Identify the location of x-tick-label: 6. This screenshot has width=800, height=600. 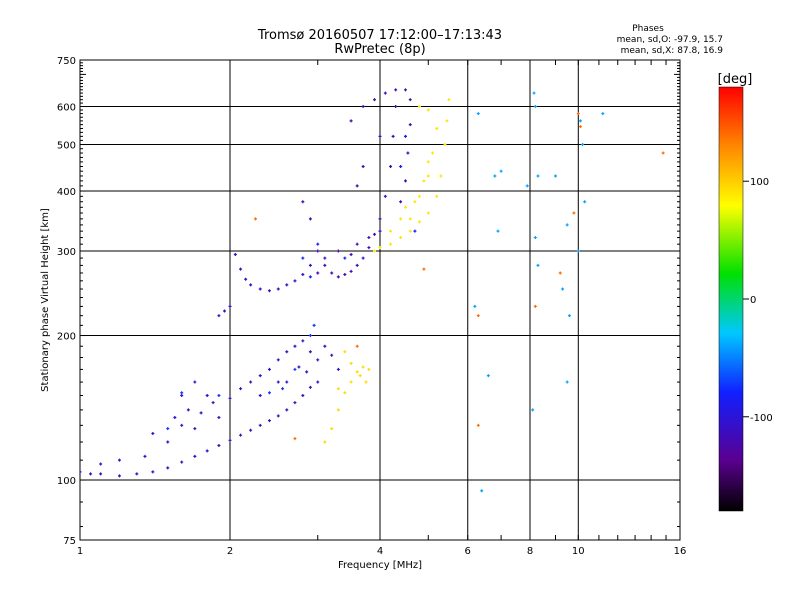
(468, 551).